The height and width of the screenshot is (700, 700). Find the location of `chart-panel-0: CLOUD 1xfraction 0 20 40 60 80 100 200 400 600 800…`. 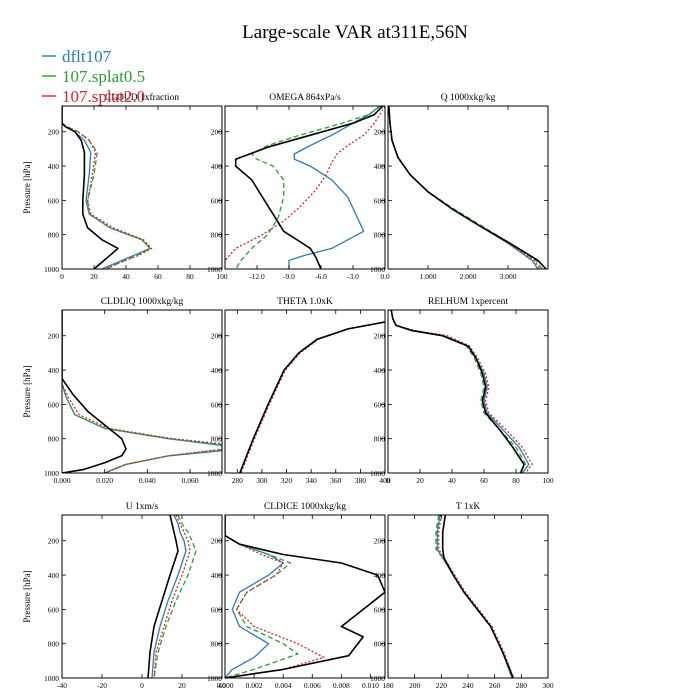

chart-panel-0: CLOUD 1xfraction 0 20 40 60 80 100 200 400 600 800… is located at coordinates (125, 186).